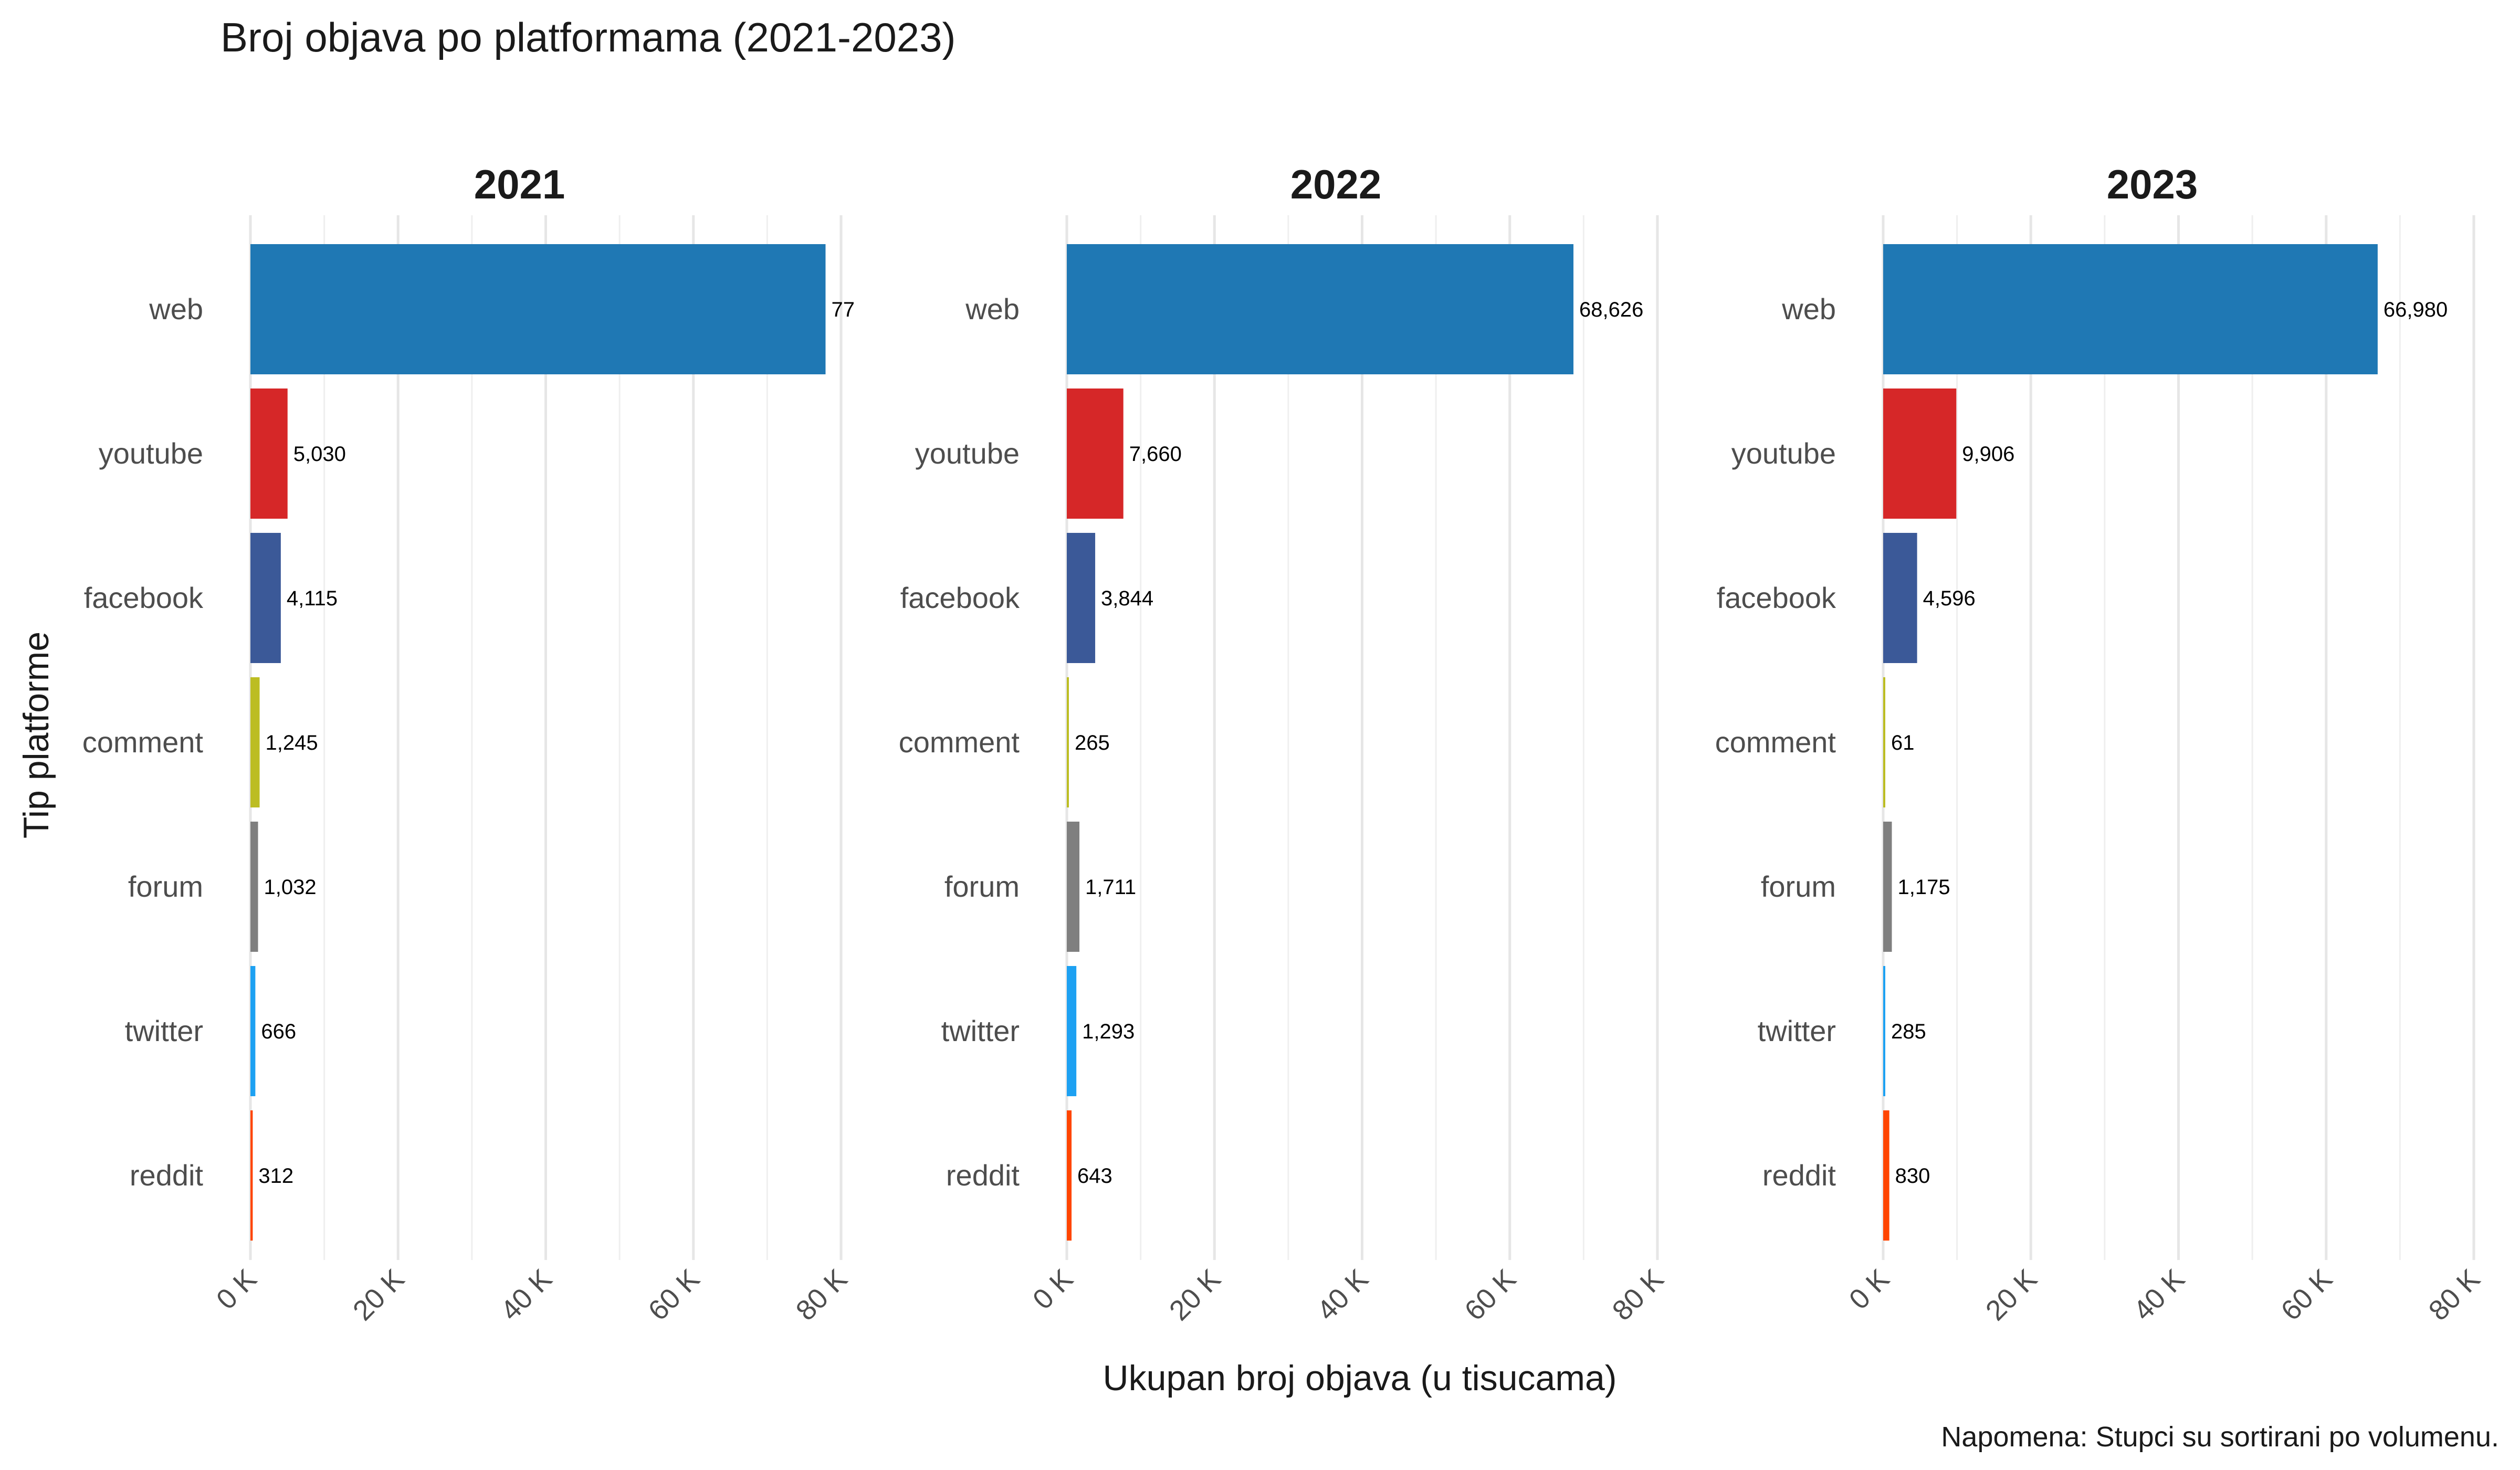 This screenshot has width=2520, height=1470. What do you see at coordinates (1912, 1176) in the screenshot?
I see `value-label-reddit: 830` at bounding box center [1912, 1176].